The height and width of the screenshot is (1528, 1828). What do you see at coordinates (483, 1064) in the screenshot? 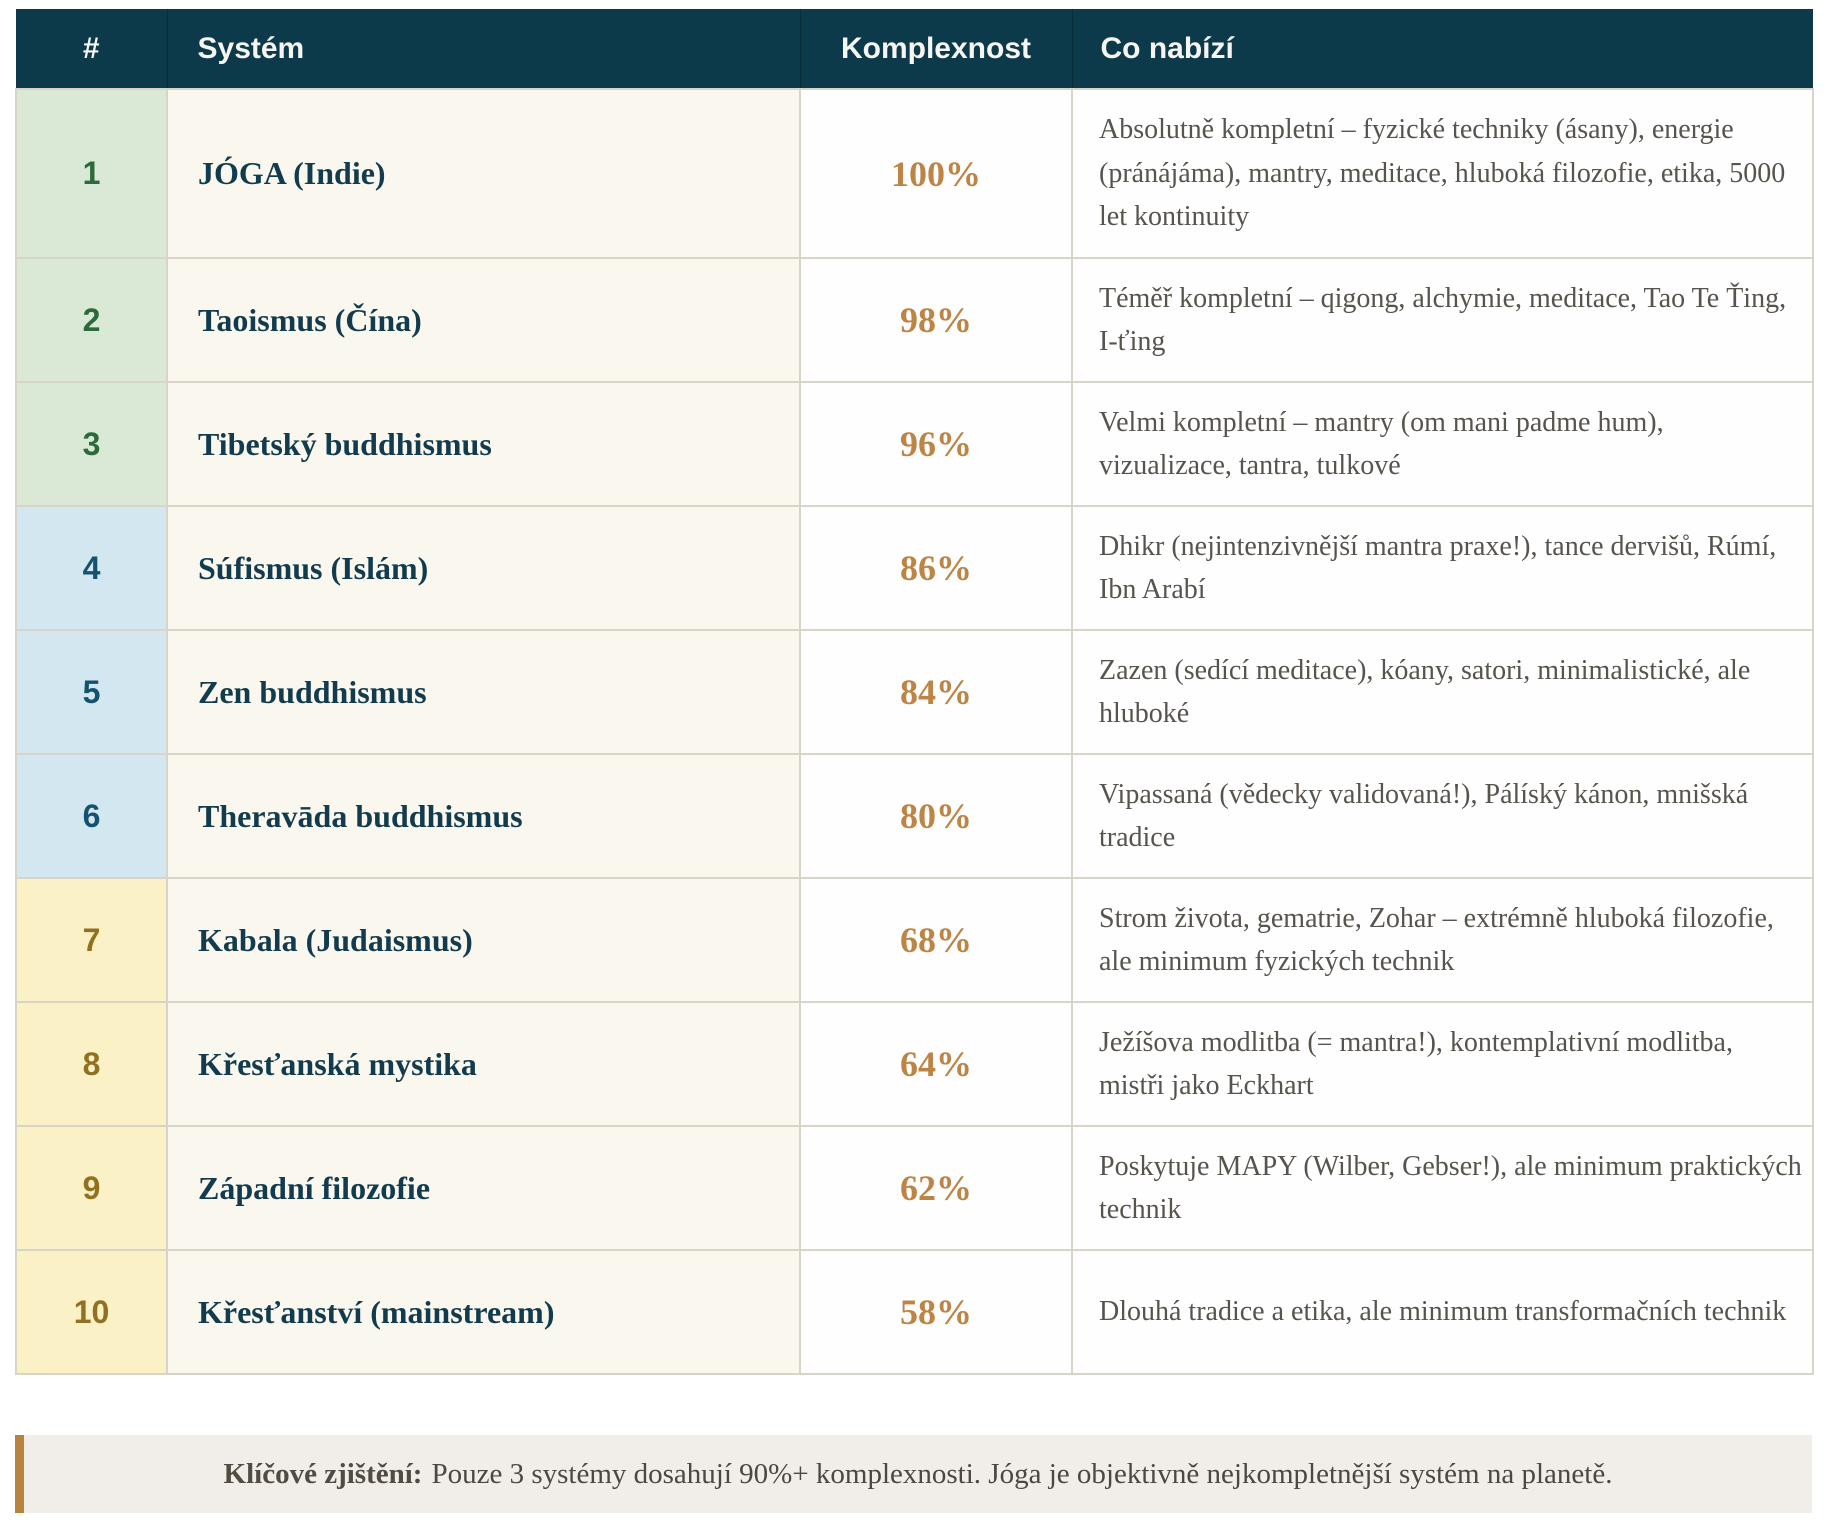
I see `system-cell: Křesťanská mystika` at bounding box center [483, 1064].